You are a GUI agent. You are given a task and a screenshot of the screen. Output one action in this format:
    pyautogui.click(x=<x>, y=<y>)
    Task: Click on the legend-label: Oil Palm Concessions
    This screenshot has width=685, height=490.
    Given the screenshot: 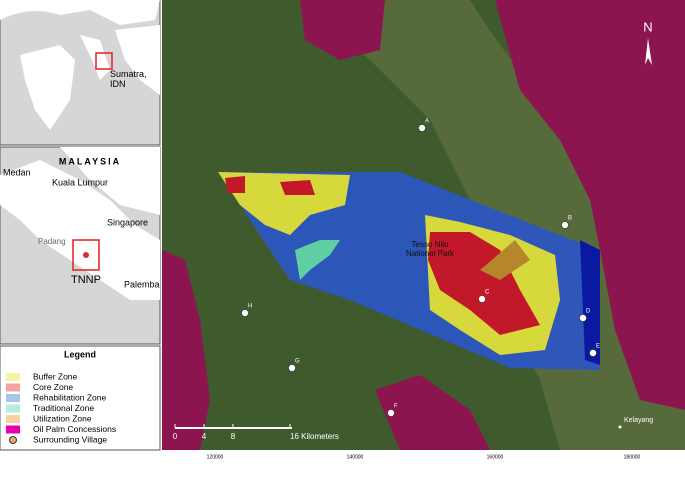 What is the action you would take?
    pyautogui.click(x=74, y=429)
    